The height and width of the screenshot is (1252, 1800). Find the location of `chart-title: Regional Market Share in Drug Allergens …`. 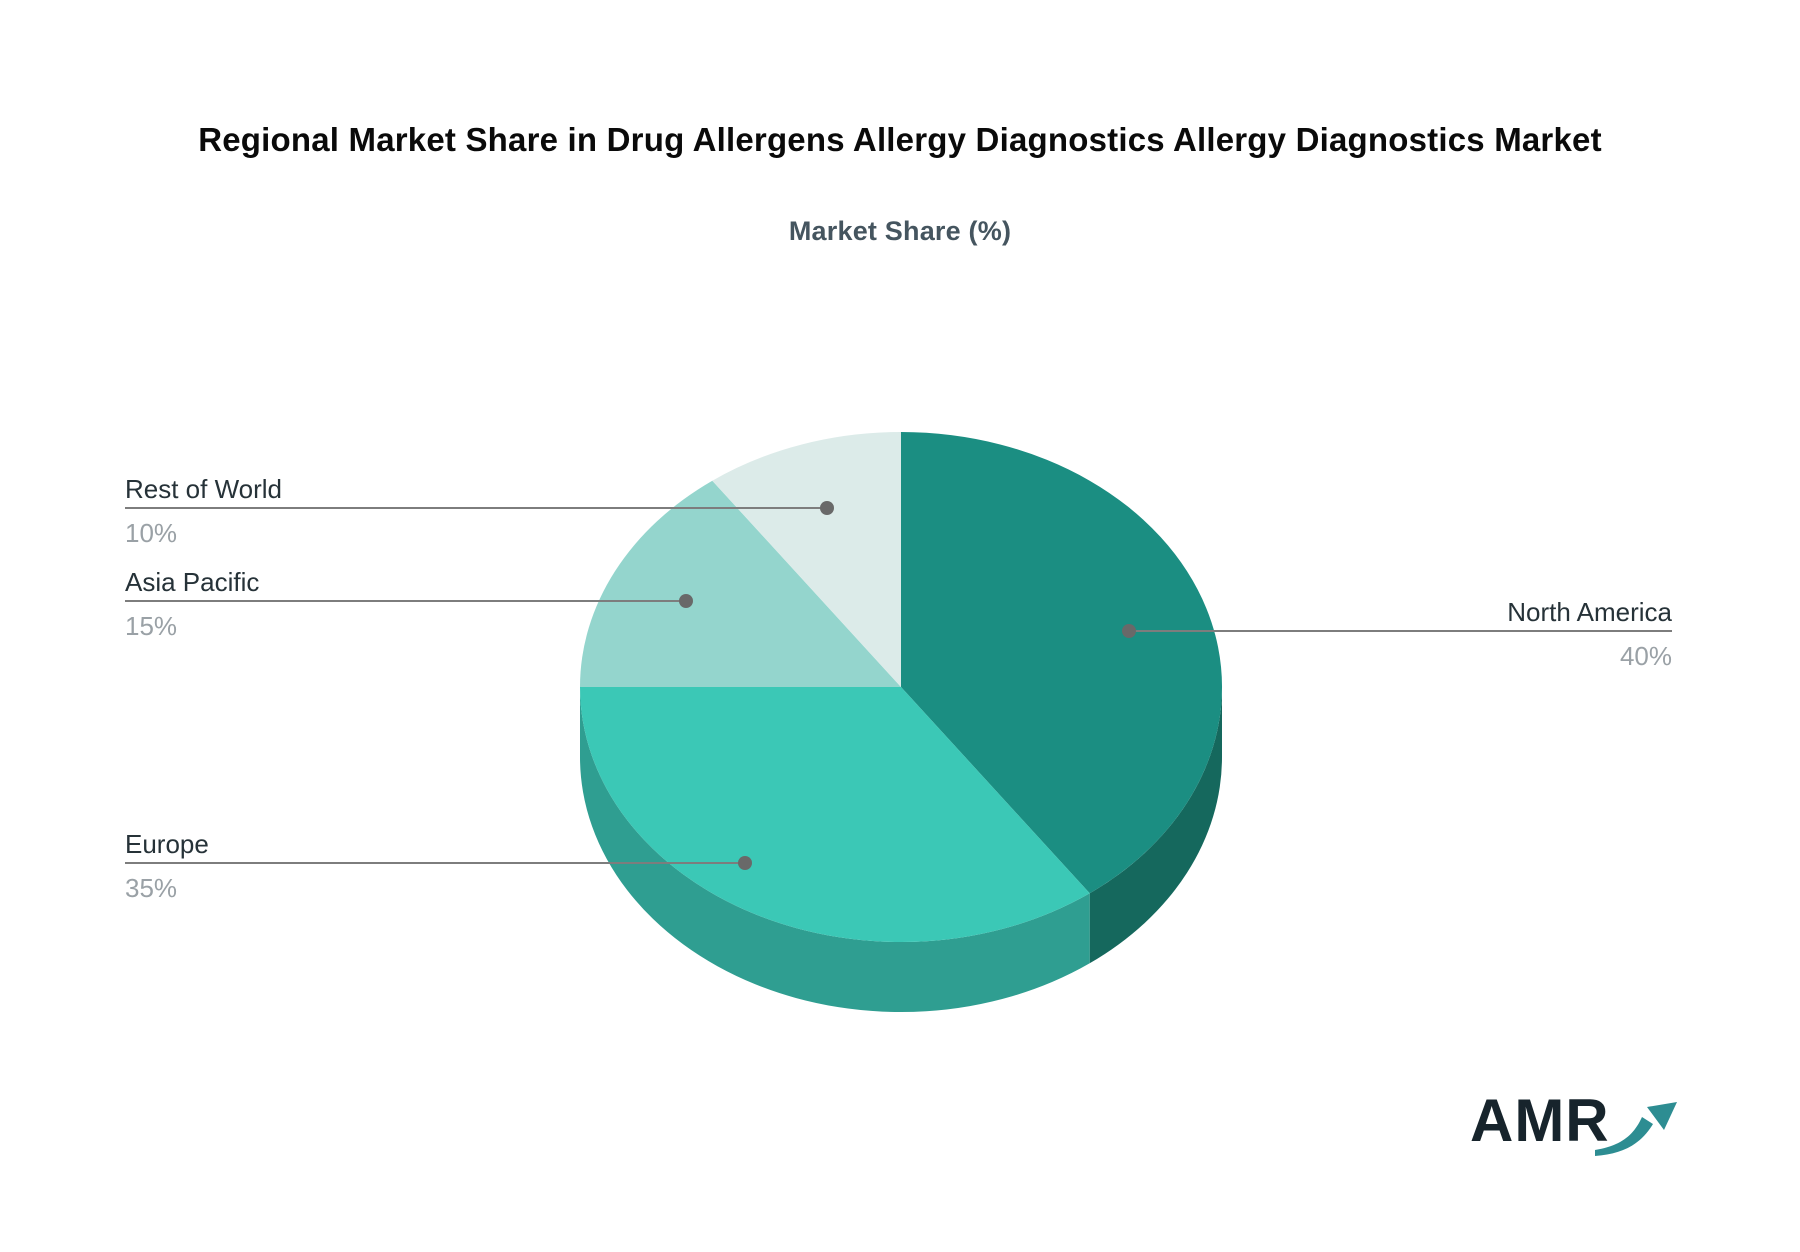

chart-title: Regional Market Share in Drug Allergens … is located at coordinates (900, 139).